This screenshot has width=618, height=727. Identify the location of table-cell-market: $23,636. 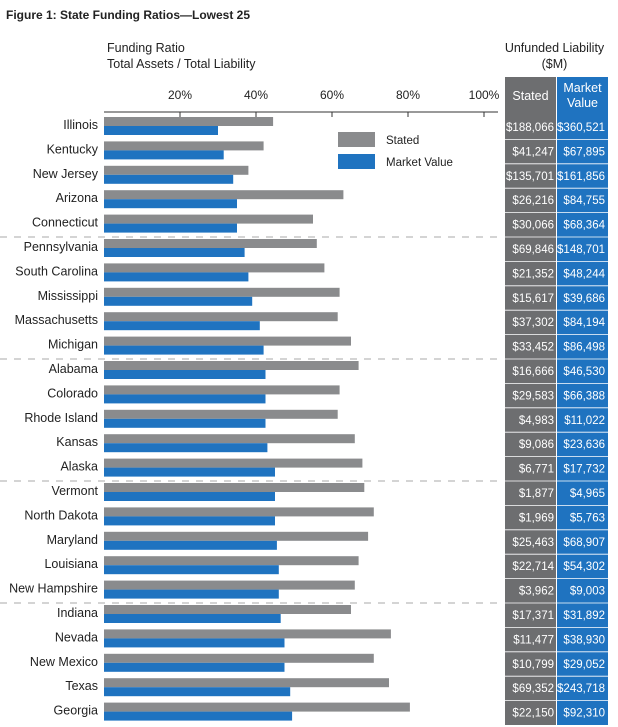
(584, 445).